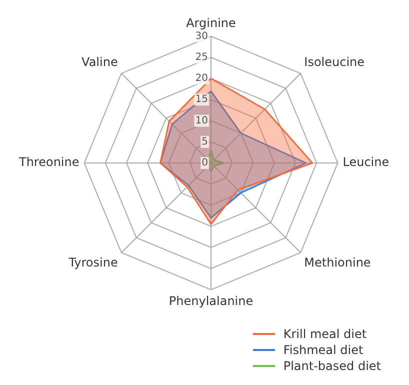  Describe the element at coordinates (205, 142) in the screenshot. I see `y-tick-label: 5` at that location.